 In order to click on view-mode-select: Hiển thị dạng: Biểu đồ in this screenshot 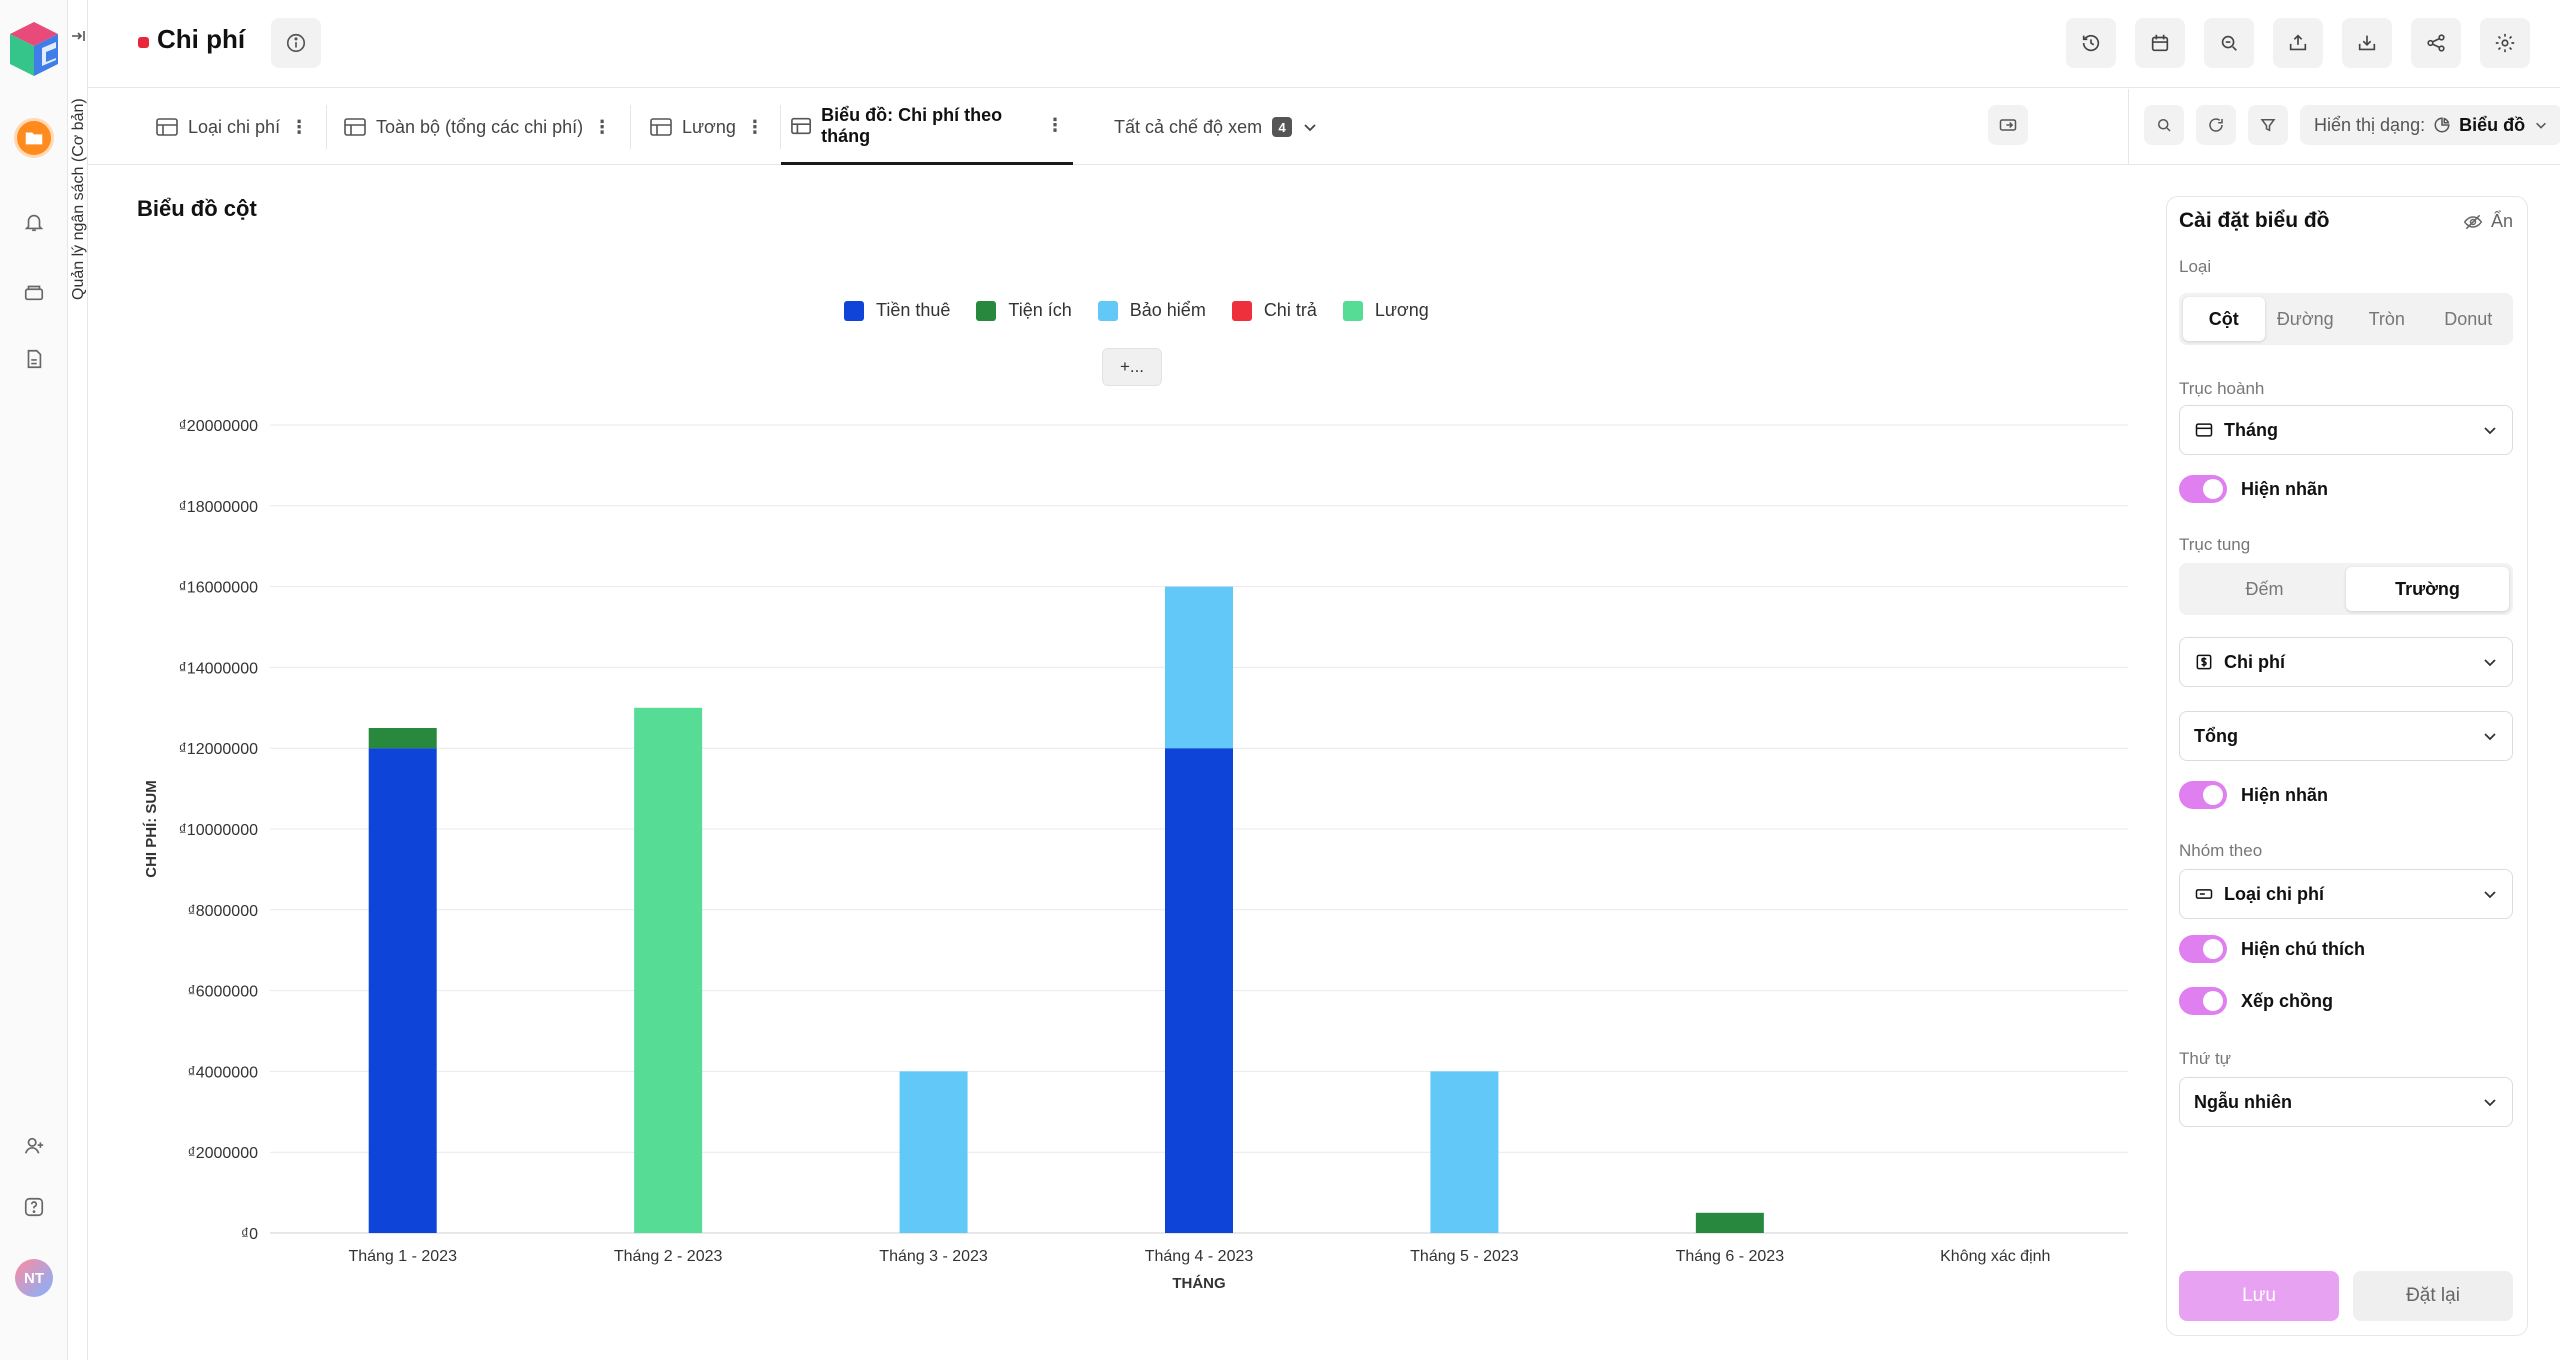, I will do `click(2430, 125)`.